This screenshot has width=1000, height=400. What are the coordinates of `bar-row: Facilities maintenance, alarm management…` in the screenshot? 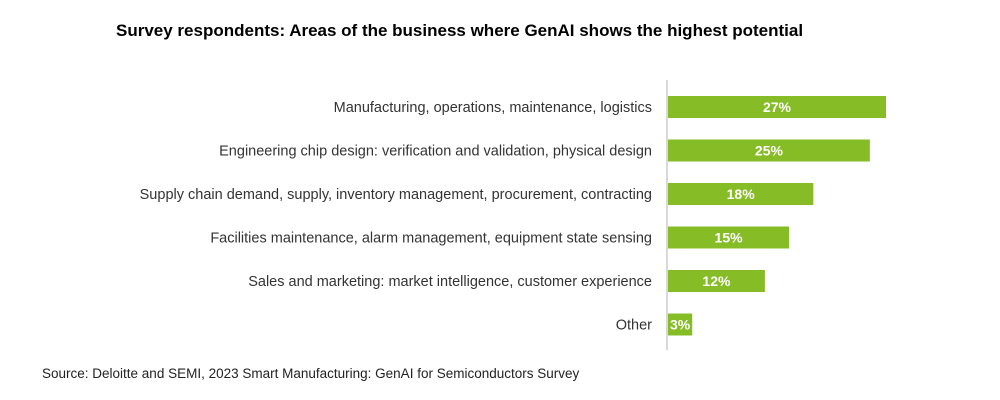 It's located at (500, 237).